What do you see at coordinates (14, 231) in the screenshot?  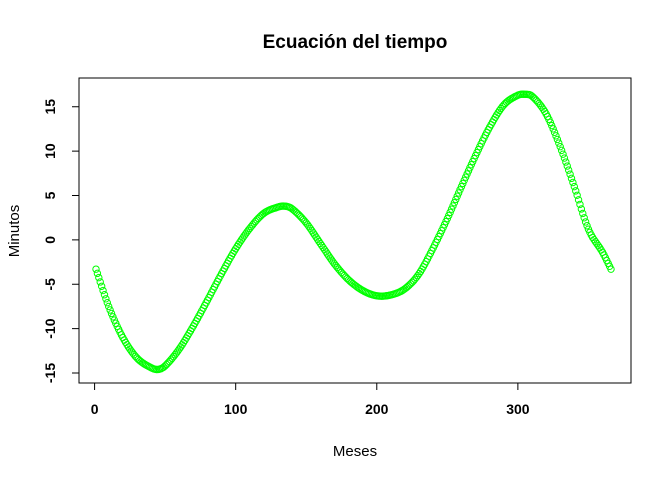 I see `y-axis-label: Minutos` at bounding box center [14, 231].